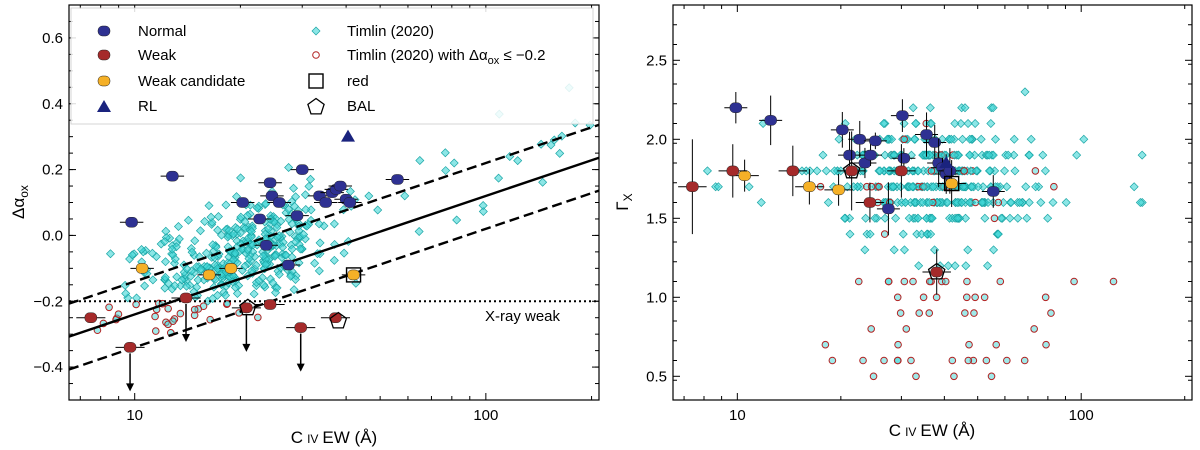  Describe the element at coordinates (334, 437) in the screenshot. I see `left-x-axis-title: C IV EW (Å)` at that location.